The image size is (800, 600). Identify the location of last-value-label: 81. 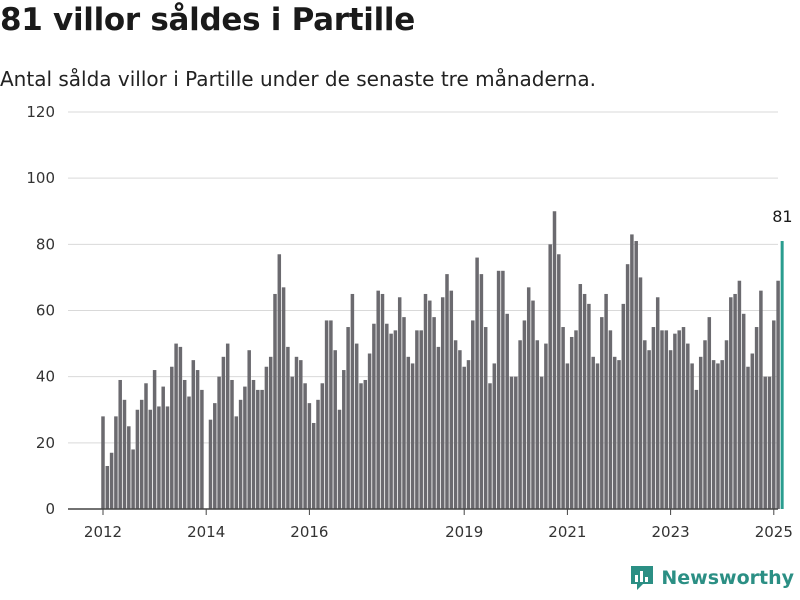
(782, 216).